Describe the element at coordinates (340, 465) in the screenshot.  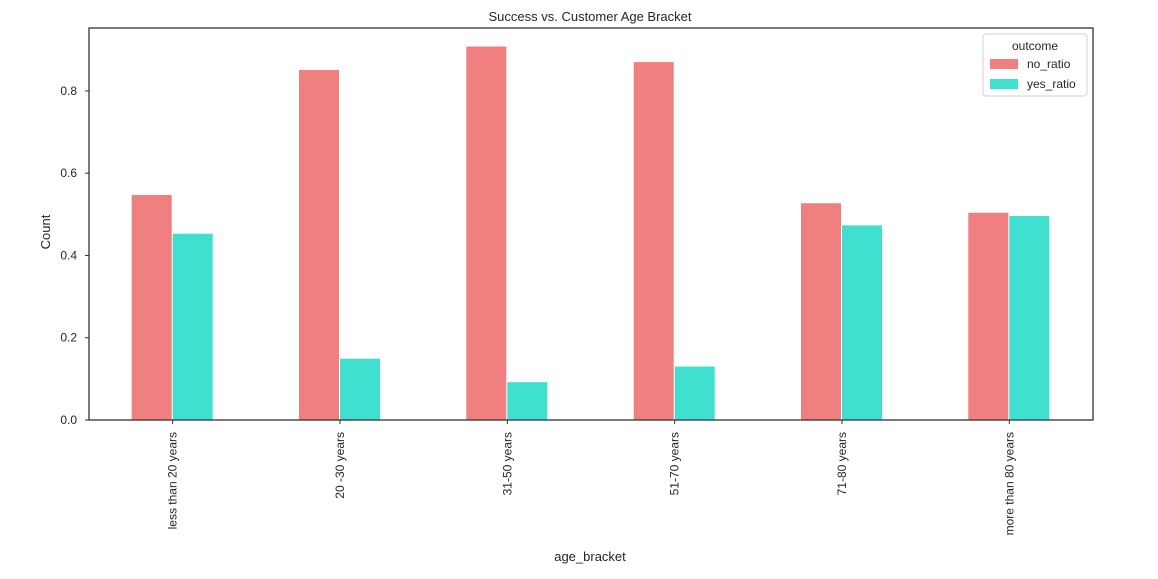
I see `x-tick-label: 20 -30 years` at that location.